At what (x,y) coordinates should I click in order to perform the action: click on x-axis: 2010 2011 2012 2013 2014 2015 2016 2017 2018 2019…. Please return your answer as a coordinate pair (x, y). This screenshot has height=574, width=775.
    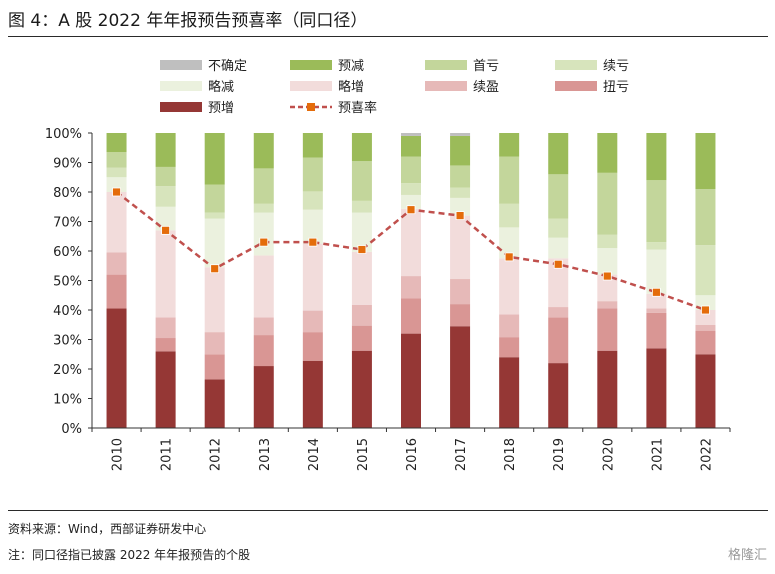
    Looking at the image, I should click on (411, 449).